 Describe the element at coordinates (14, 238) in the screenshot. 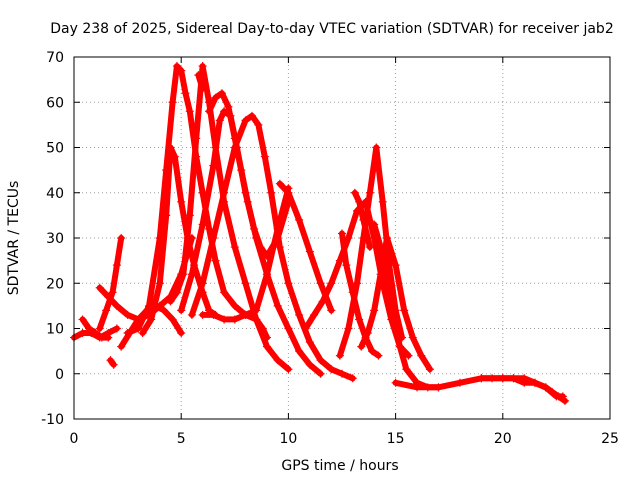

I see `y-axis-label: SDTVAR / TECUs` at that location.